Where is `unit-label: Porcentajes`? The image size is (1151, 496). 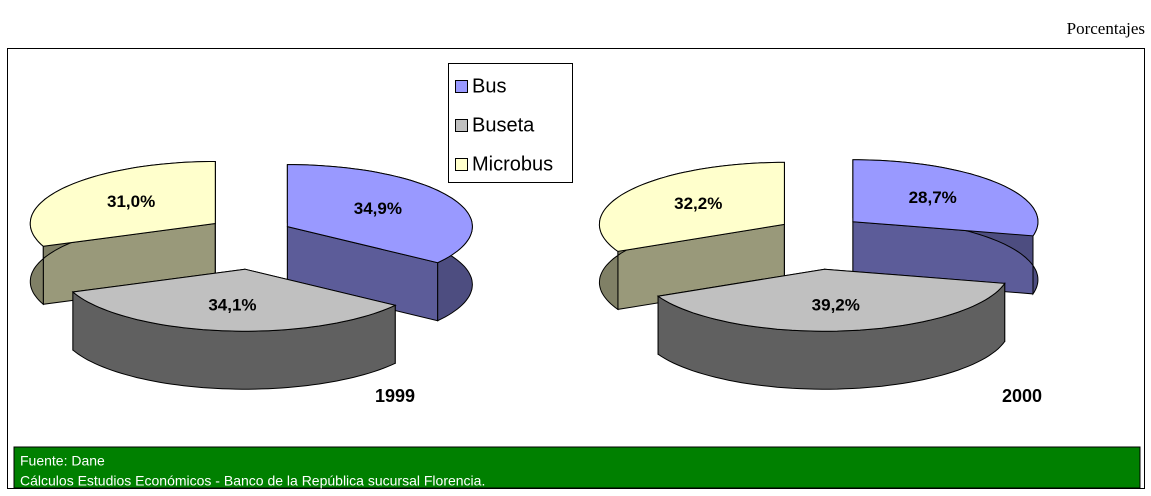 unit-label: Porcentajes is located at coordinates (1106, 28).